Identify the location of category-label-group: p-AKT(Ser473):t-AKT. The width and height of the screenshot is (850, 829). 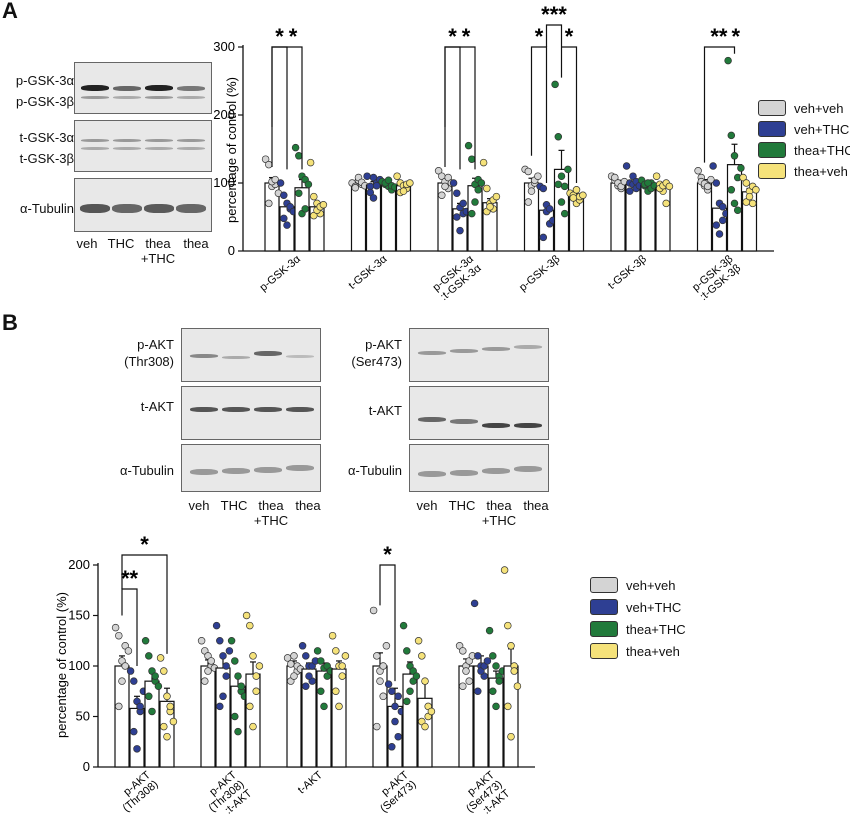
(488, 793).